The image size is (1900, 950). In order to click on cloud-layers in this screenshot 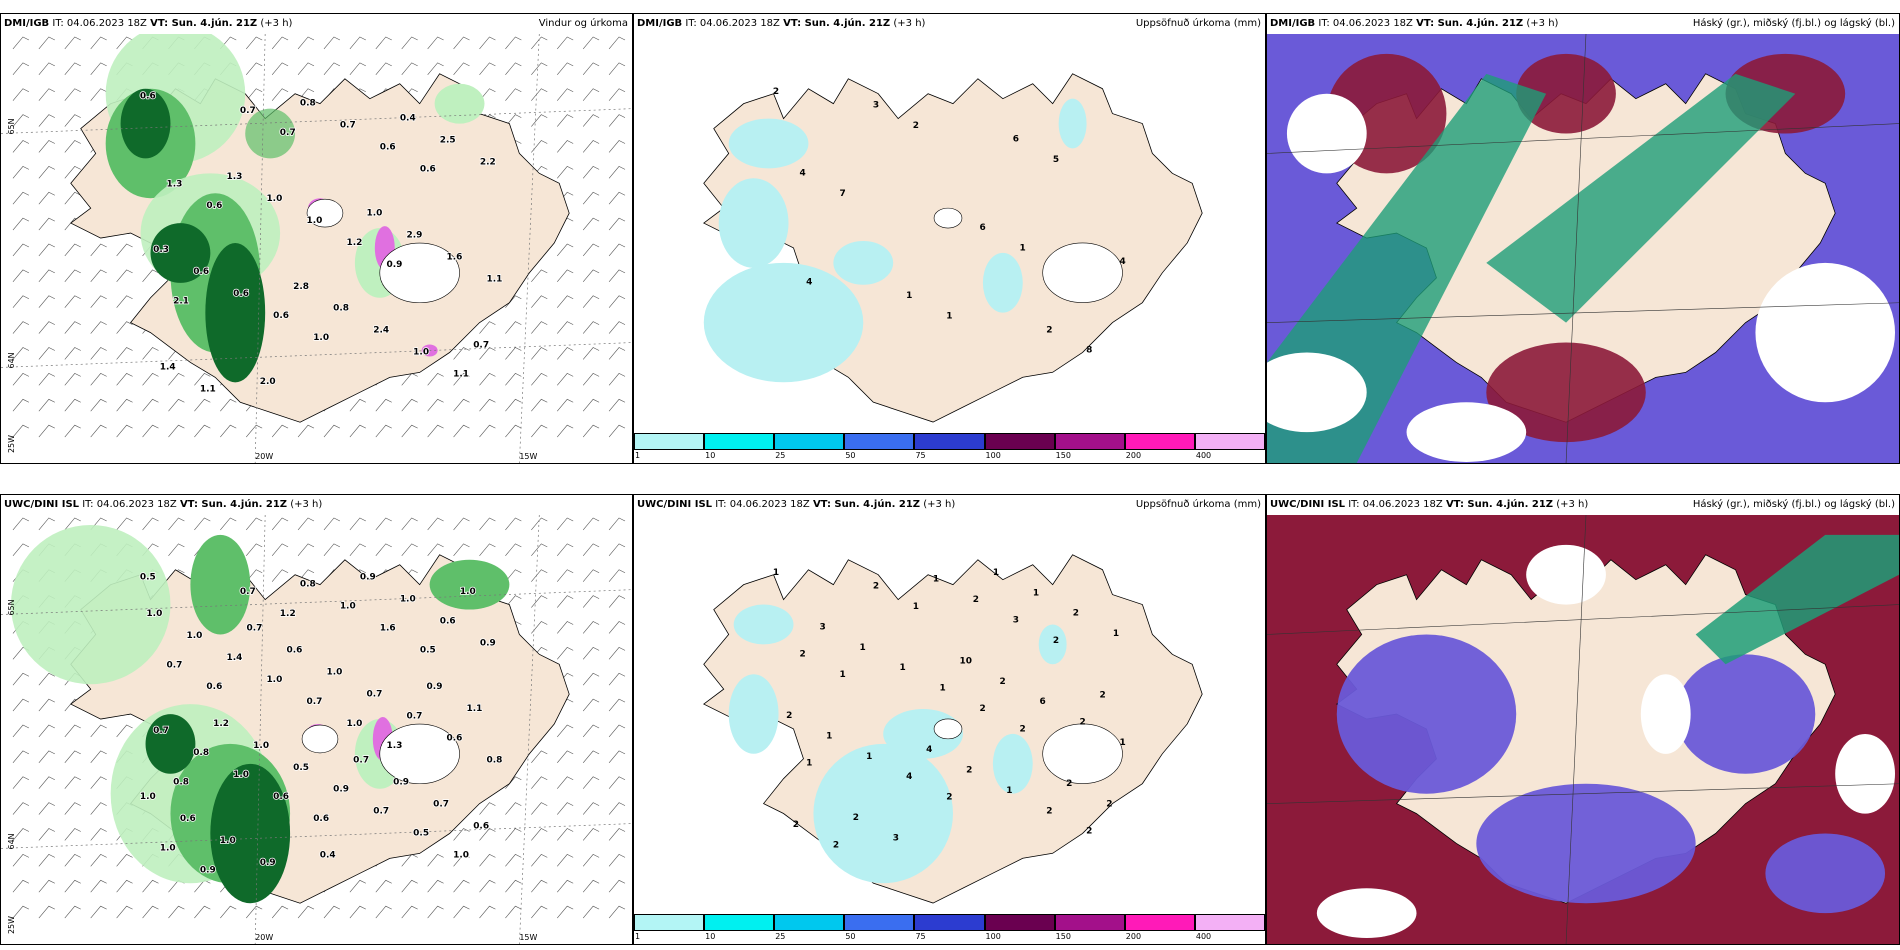, I will do `click(1581, 258)`.